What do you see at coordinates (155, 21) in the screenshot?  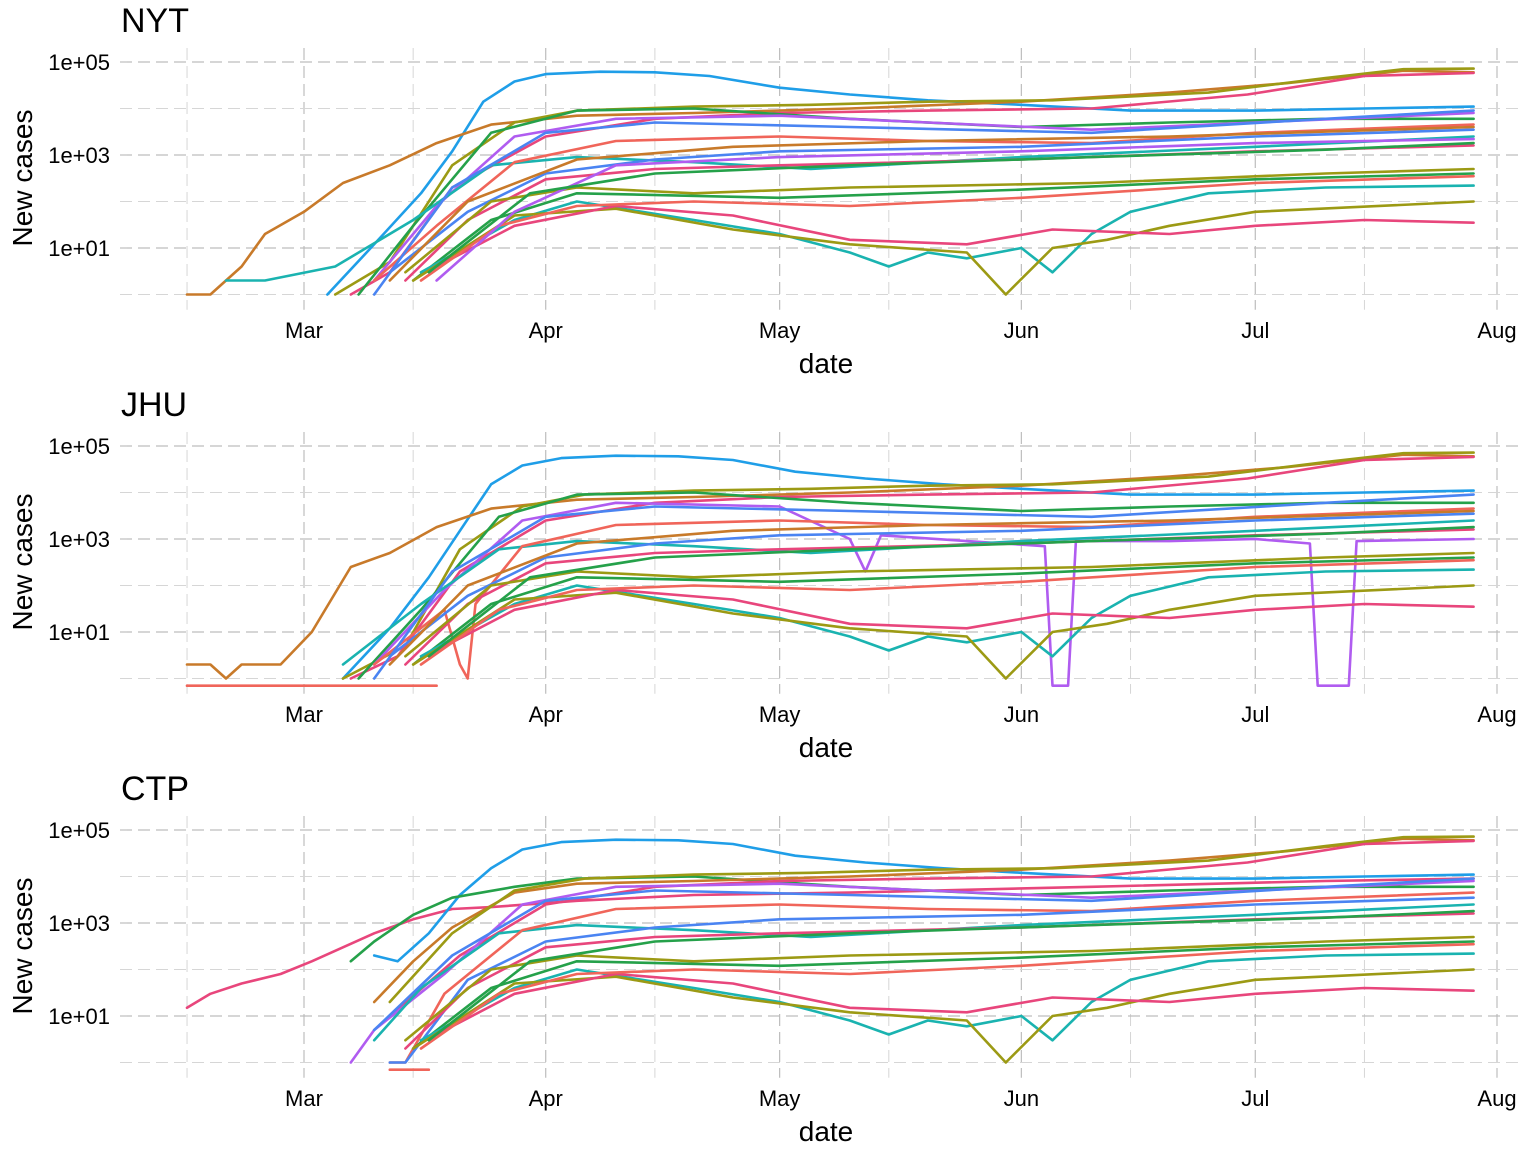 I see `panel-title: NYT` at bounding box center [155, 21].